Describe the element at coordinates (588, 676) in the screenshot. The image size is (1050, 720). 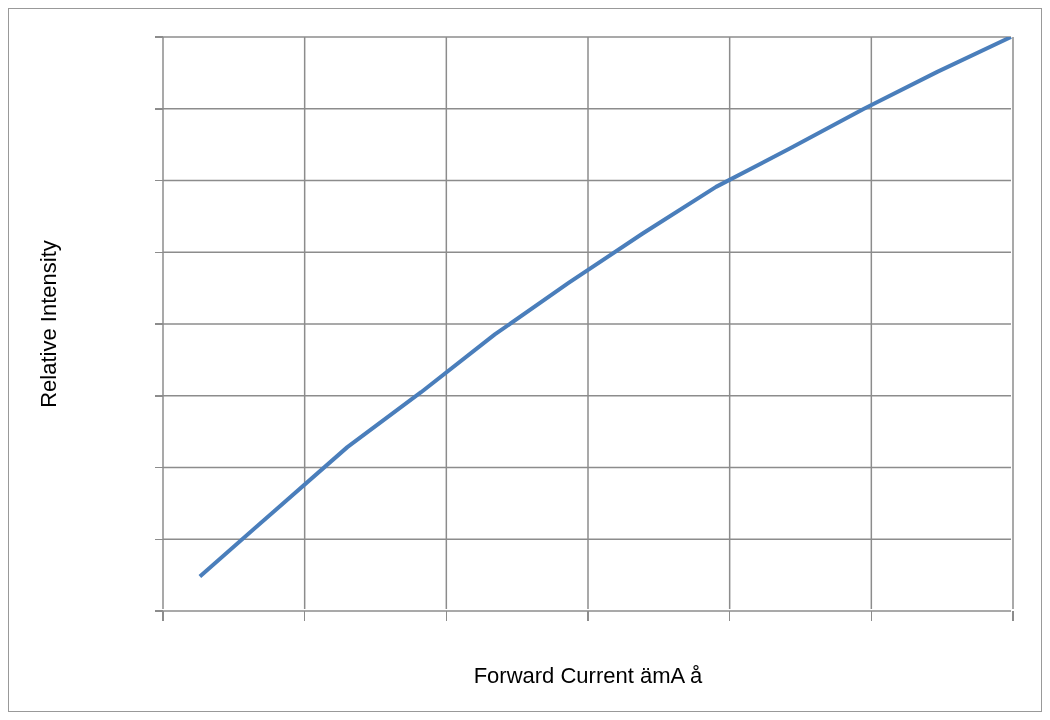
I see `x-axis-title: Forward Current ämA å` at that location.